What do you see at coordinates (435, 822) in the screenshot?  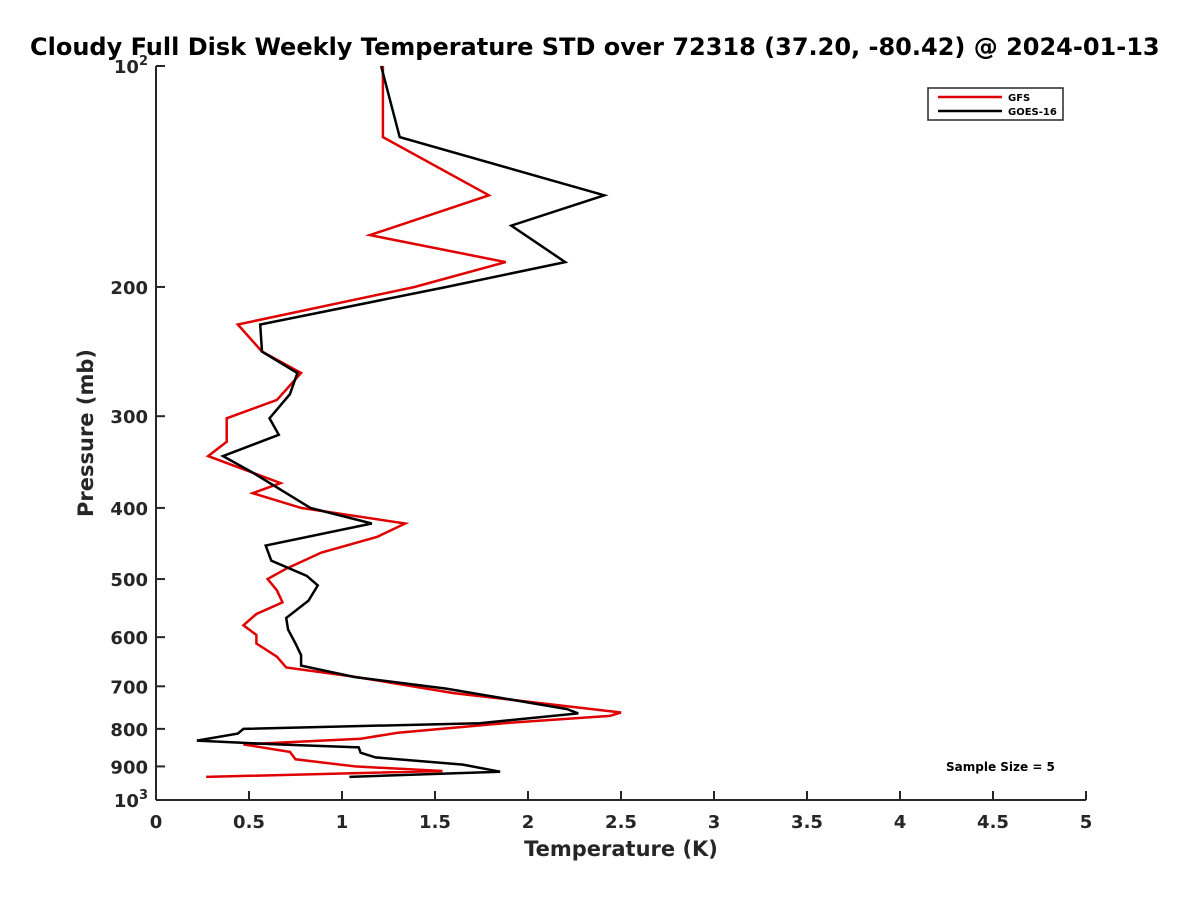 I see `x-tick-label: 1.5` at bounding box center [435, 822].